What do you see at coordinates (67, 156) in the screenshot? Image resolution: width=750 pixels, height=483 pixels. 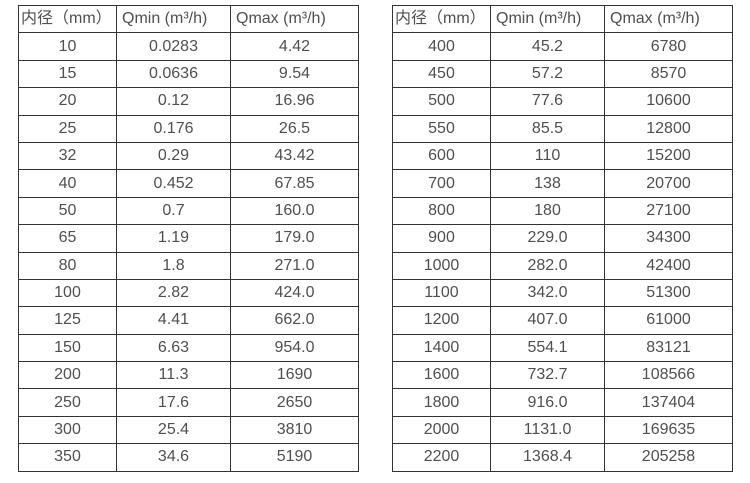 I see `table-cell: 32` at bounding box center [67, 156].